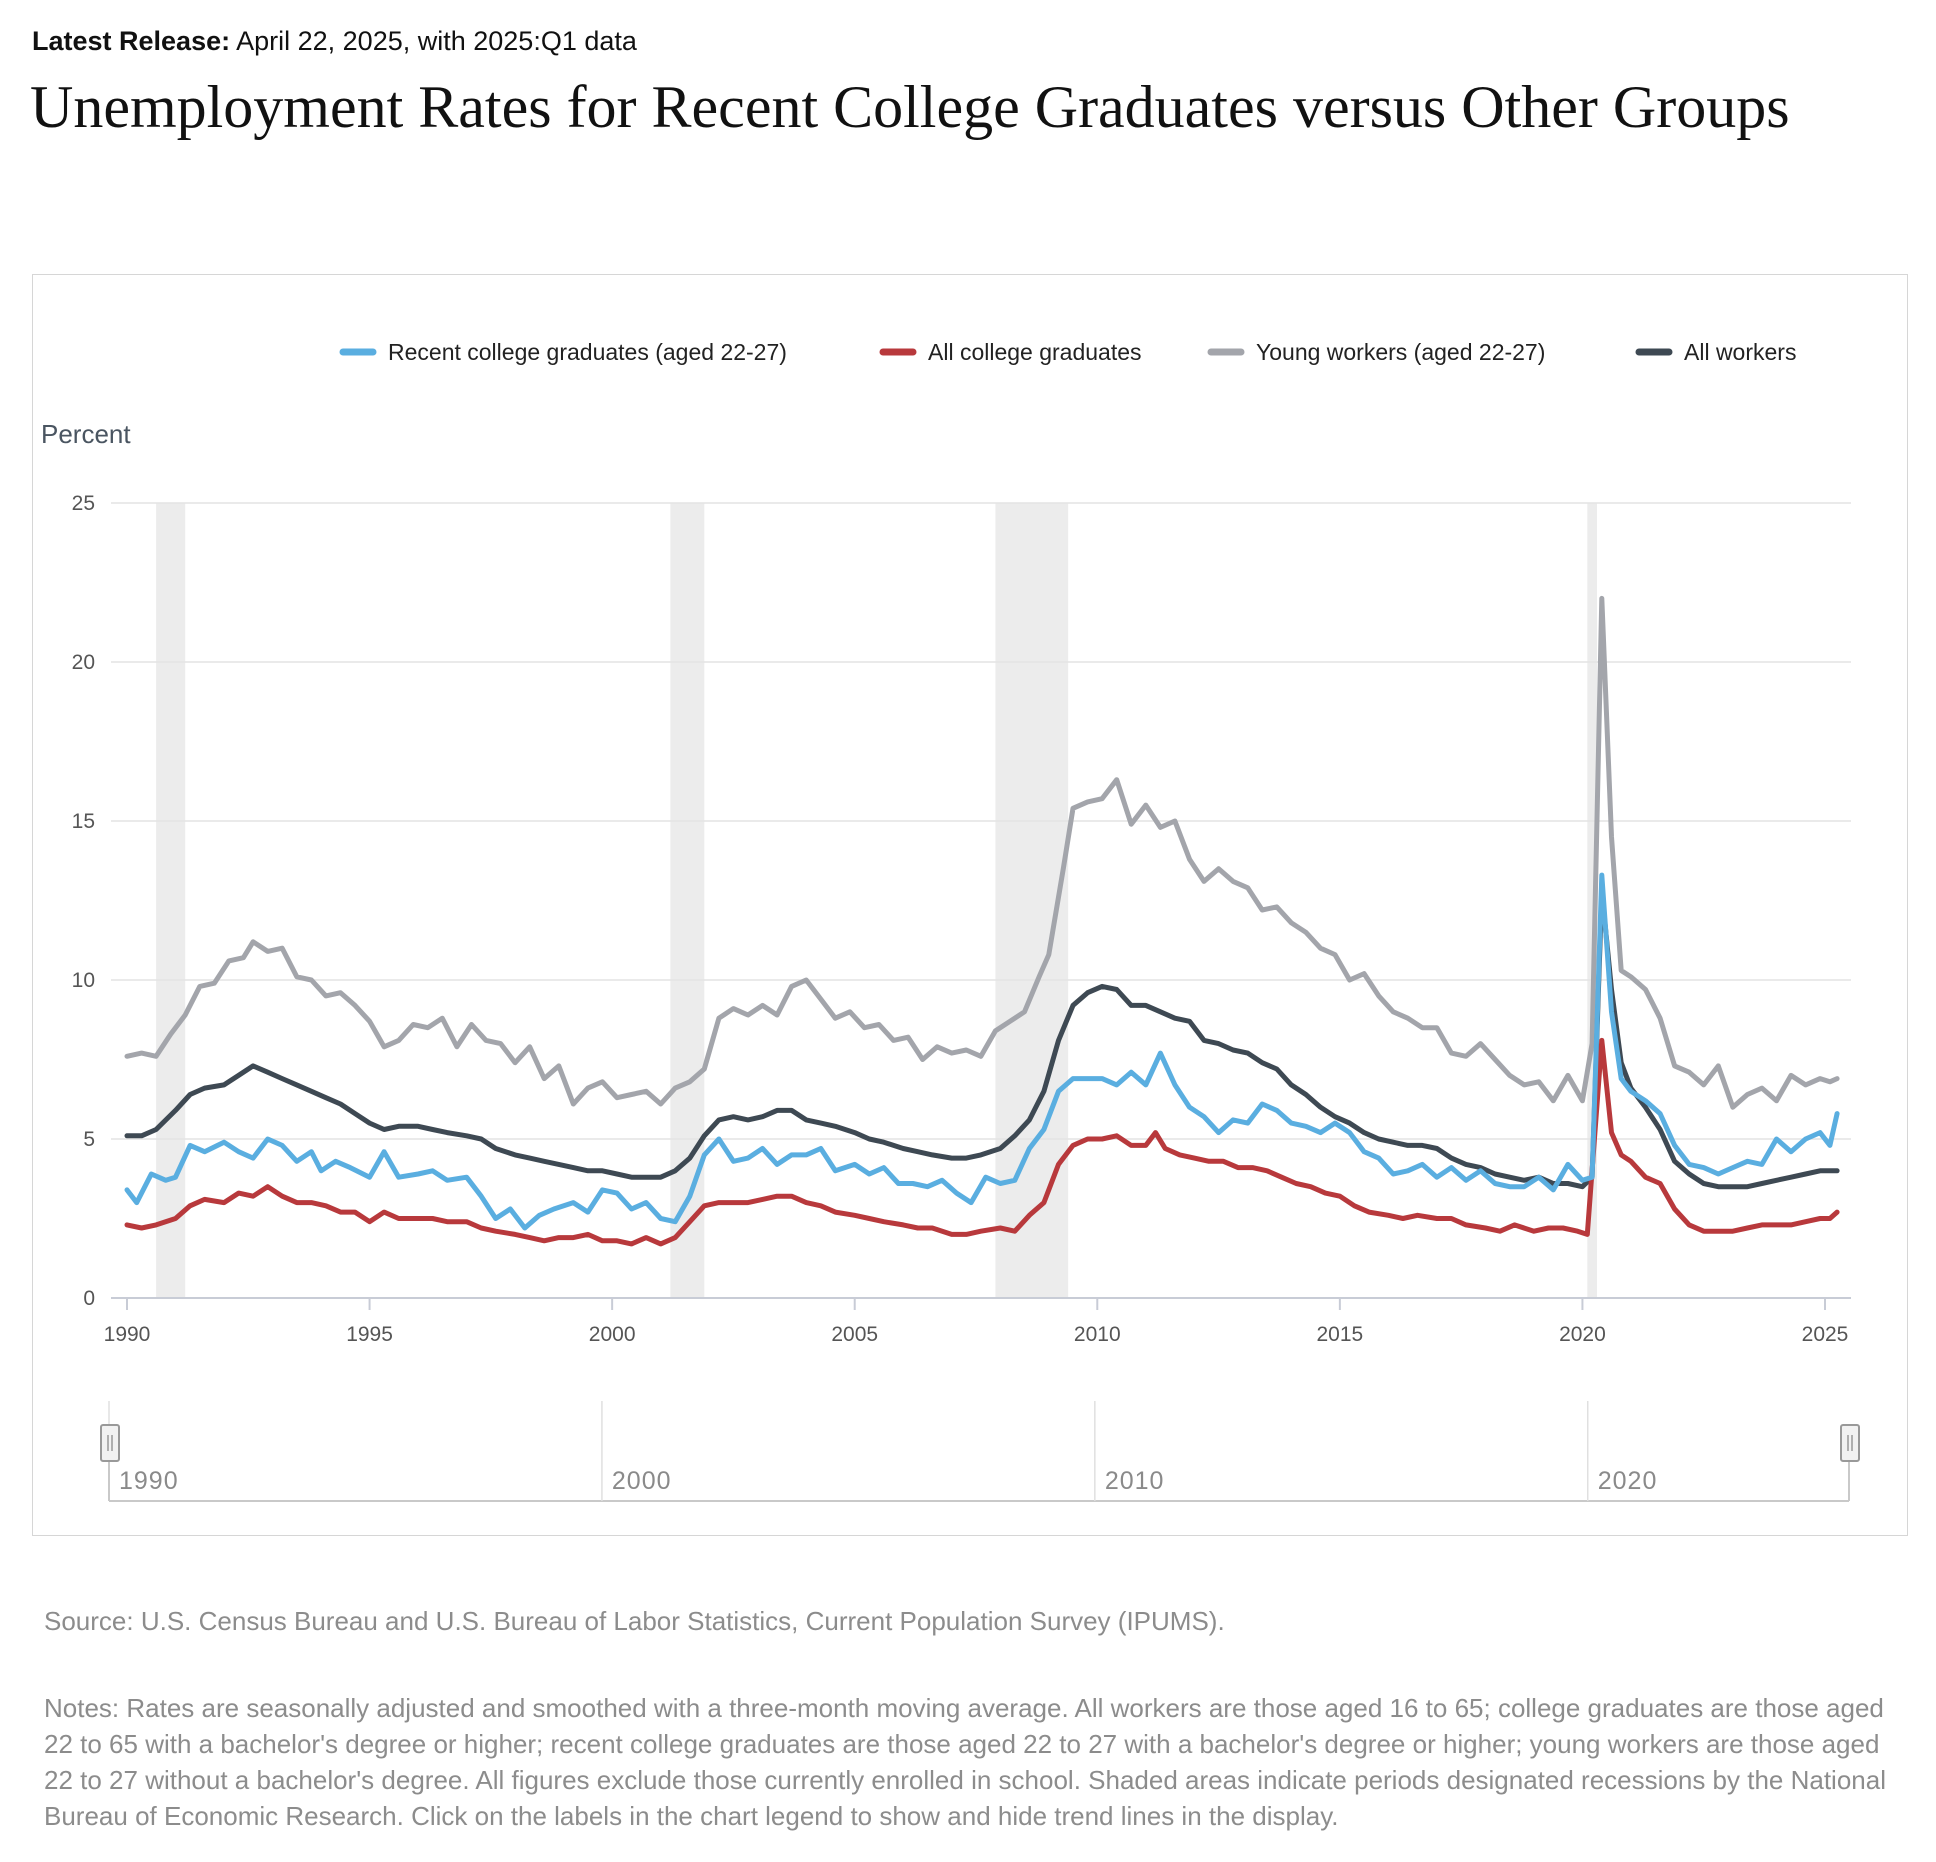 The image size is (1936, 1862). What do you see at coordinates (612, 1334) in the screenshot?
I see `x-tick-label: 2000` at bounding box center [612, 1334].